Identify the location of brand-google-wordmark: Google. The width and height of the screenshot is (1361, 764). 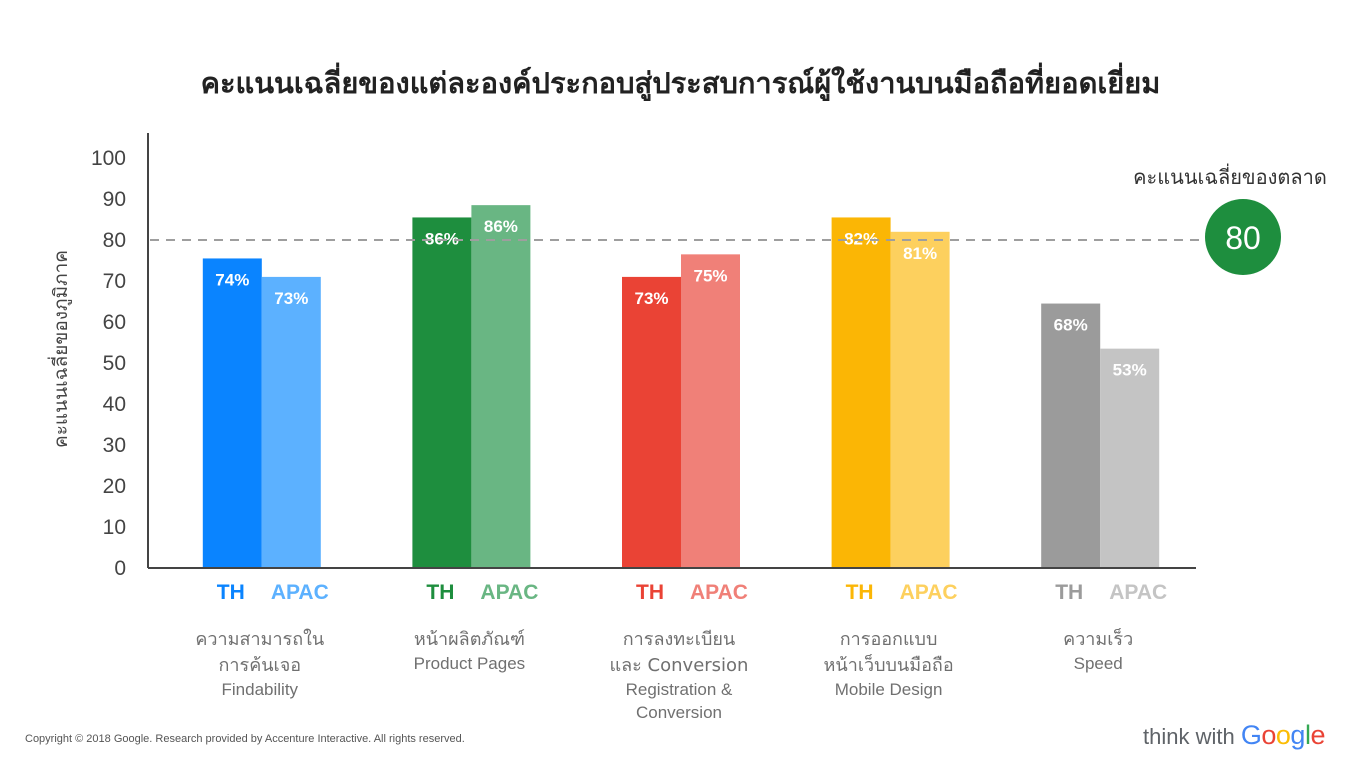
(1283, 735).